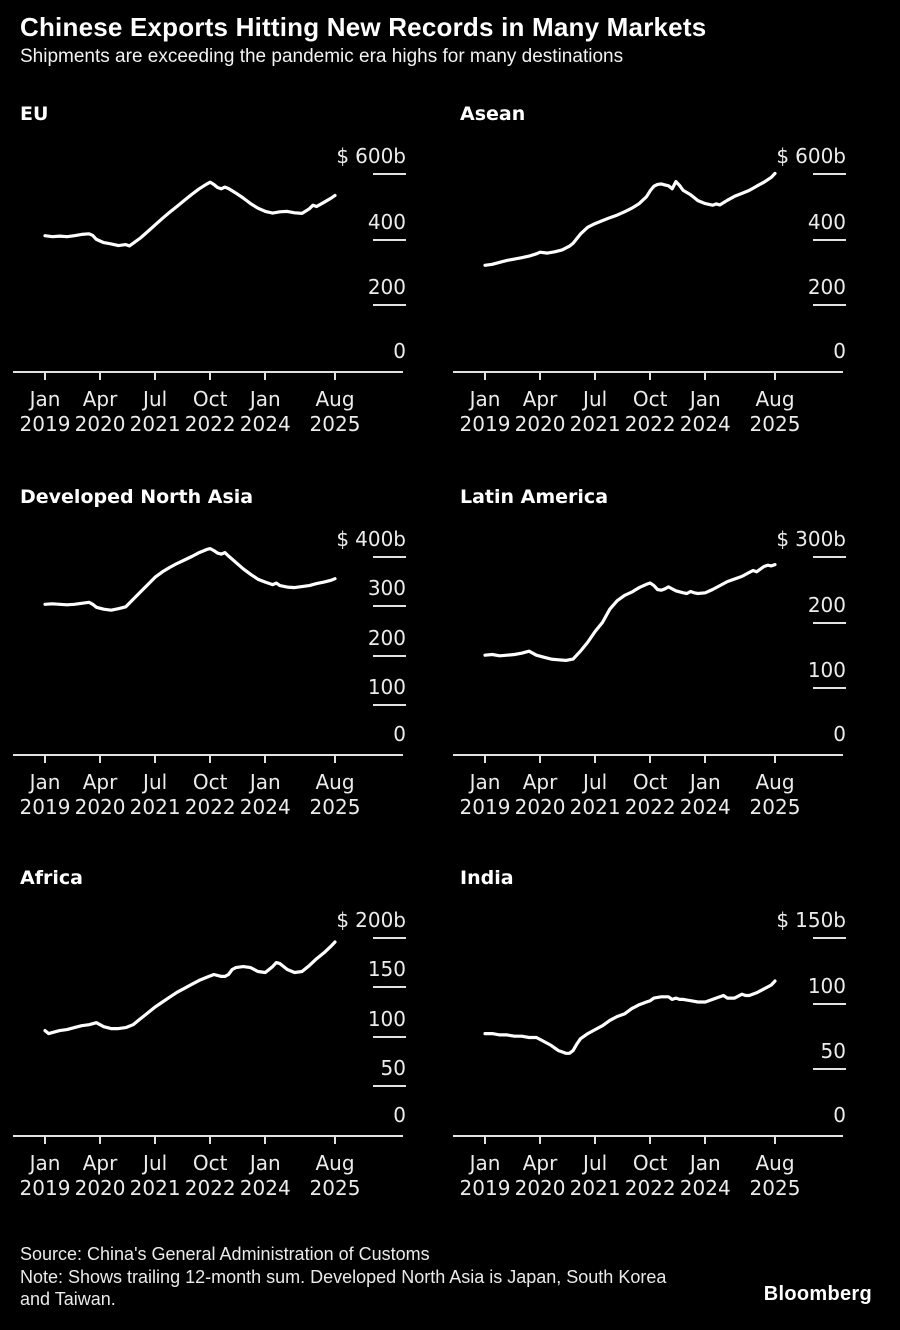 The width and height of the screenshot is (900, 1330). Describe the element at coordinates (210, 807) in the screenshot. I see `x-tick-year: 2022` at that location.